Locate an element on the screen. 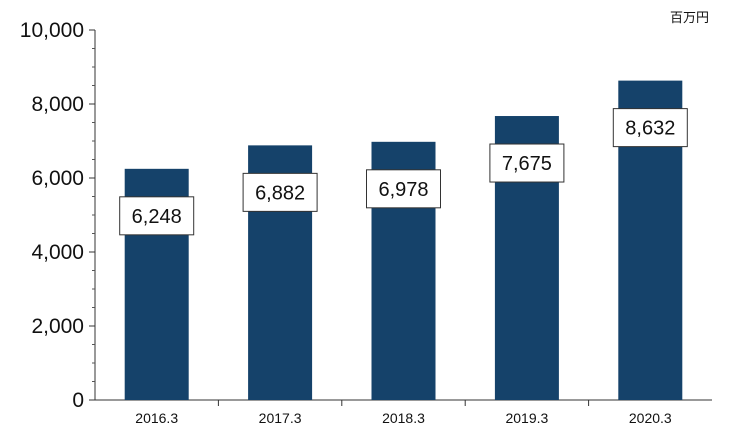  x-tick-label: 2020.3 is located at coordinates (650, 418).